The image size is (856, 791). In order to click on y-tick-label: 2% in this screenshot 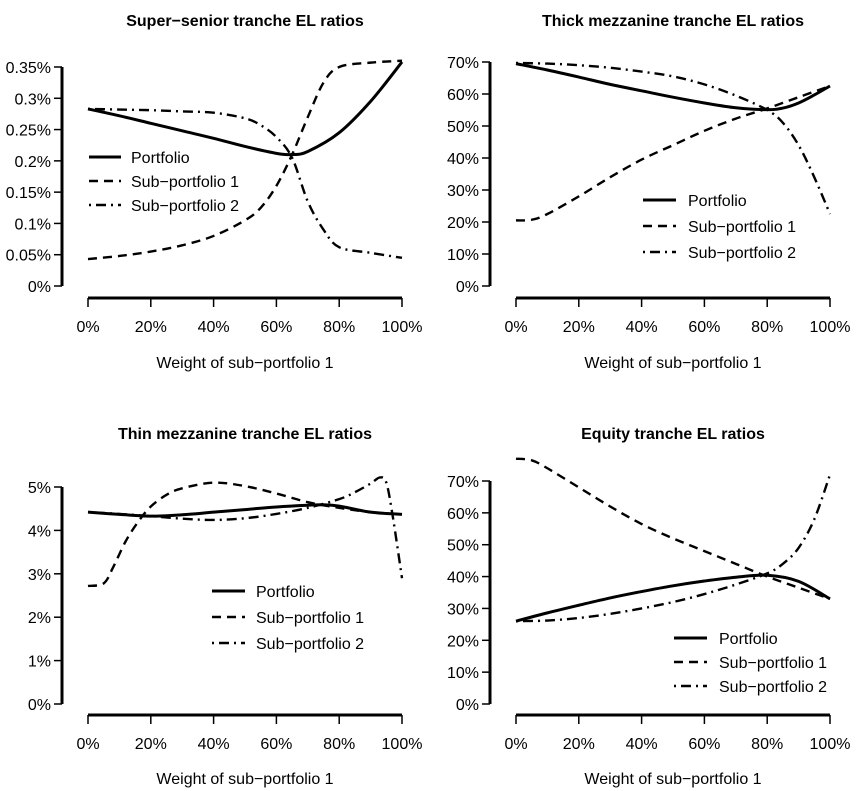, I will do `click(39, 618)`.